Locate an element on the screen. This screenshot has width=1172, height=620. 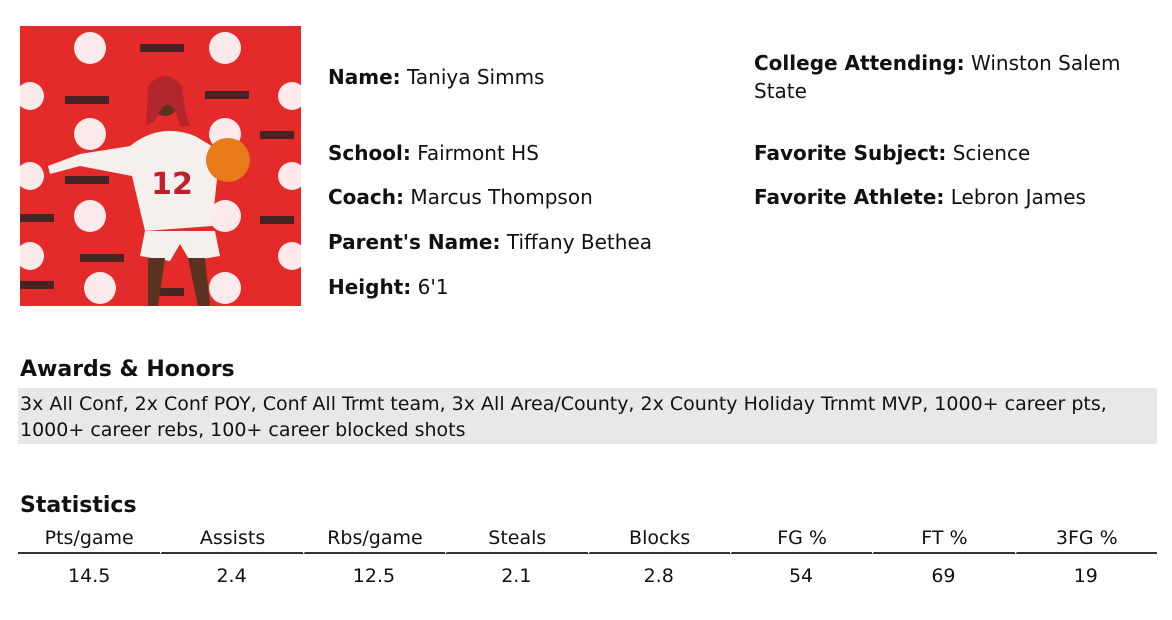
field-value: Fairmont HS is located at coordinates (478, 153).